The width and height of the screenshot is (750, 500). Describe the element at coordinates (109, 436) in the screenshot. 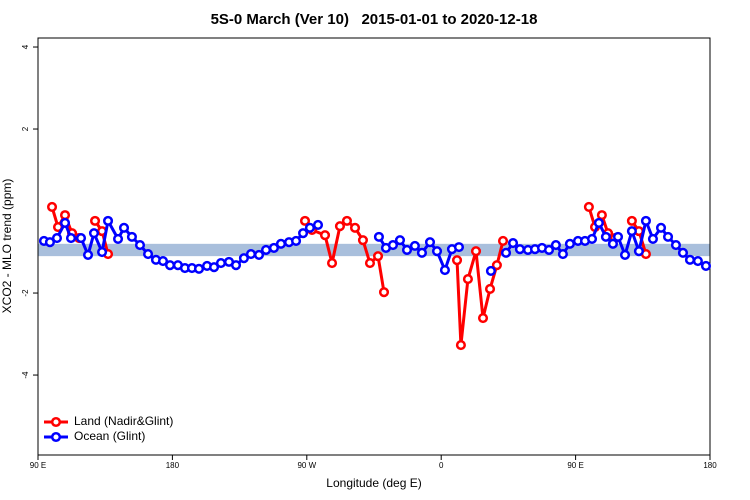

I see `legend-label: Ocean (Glint)` at that location.